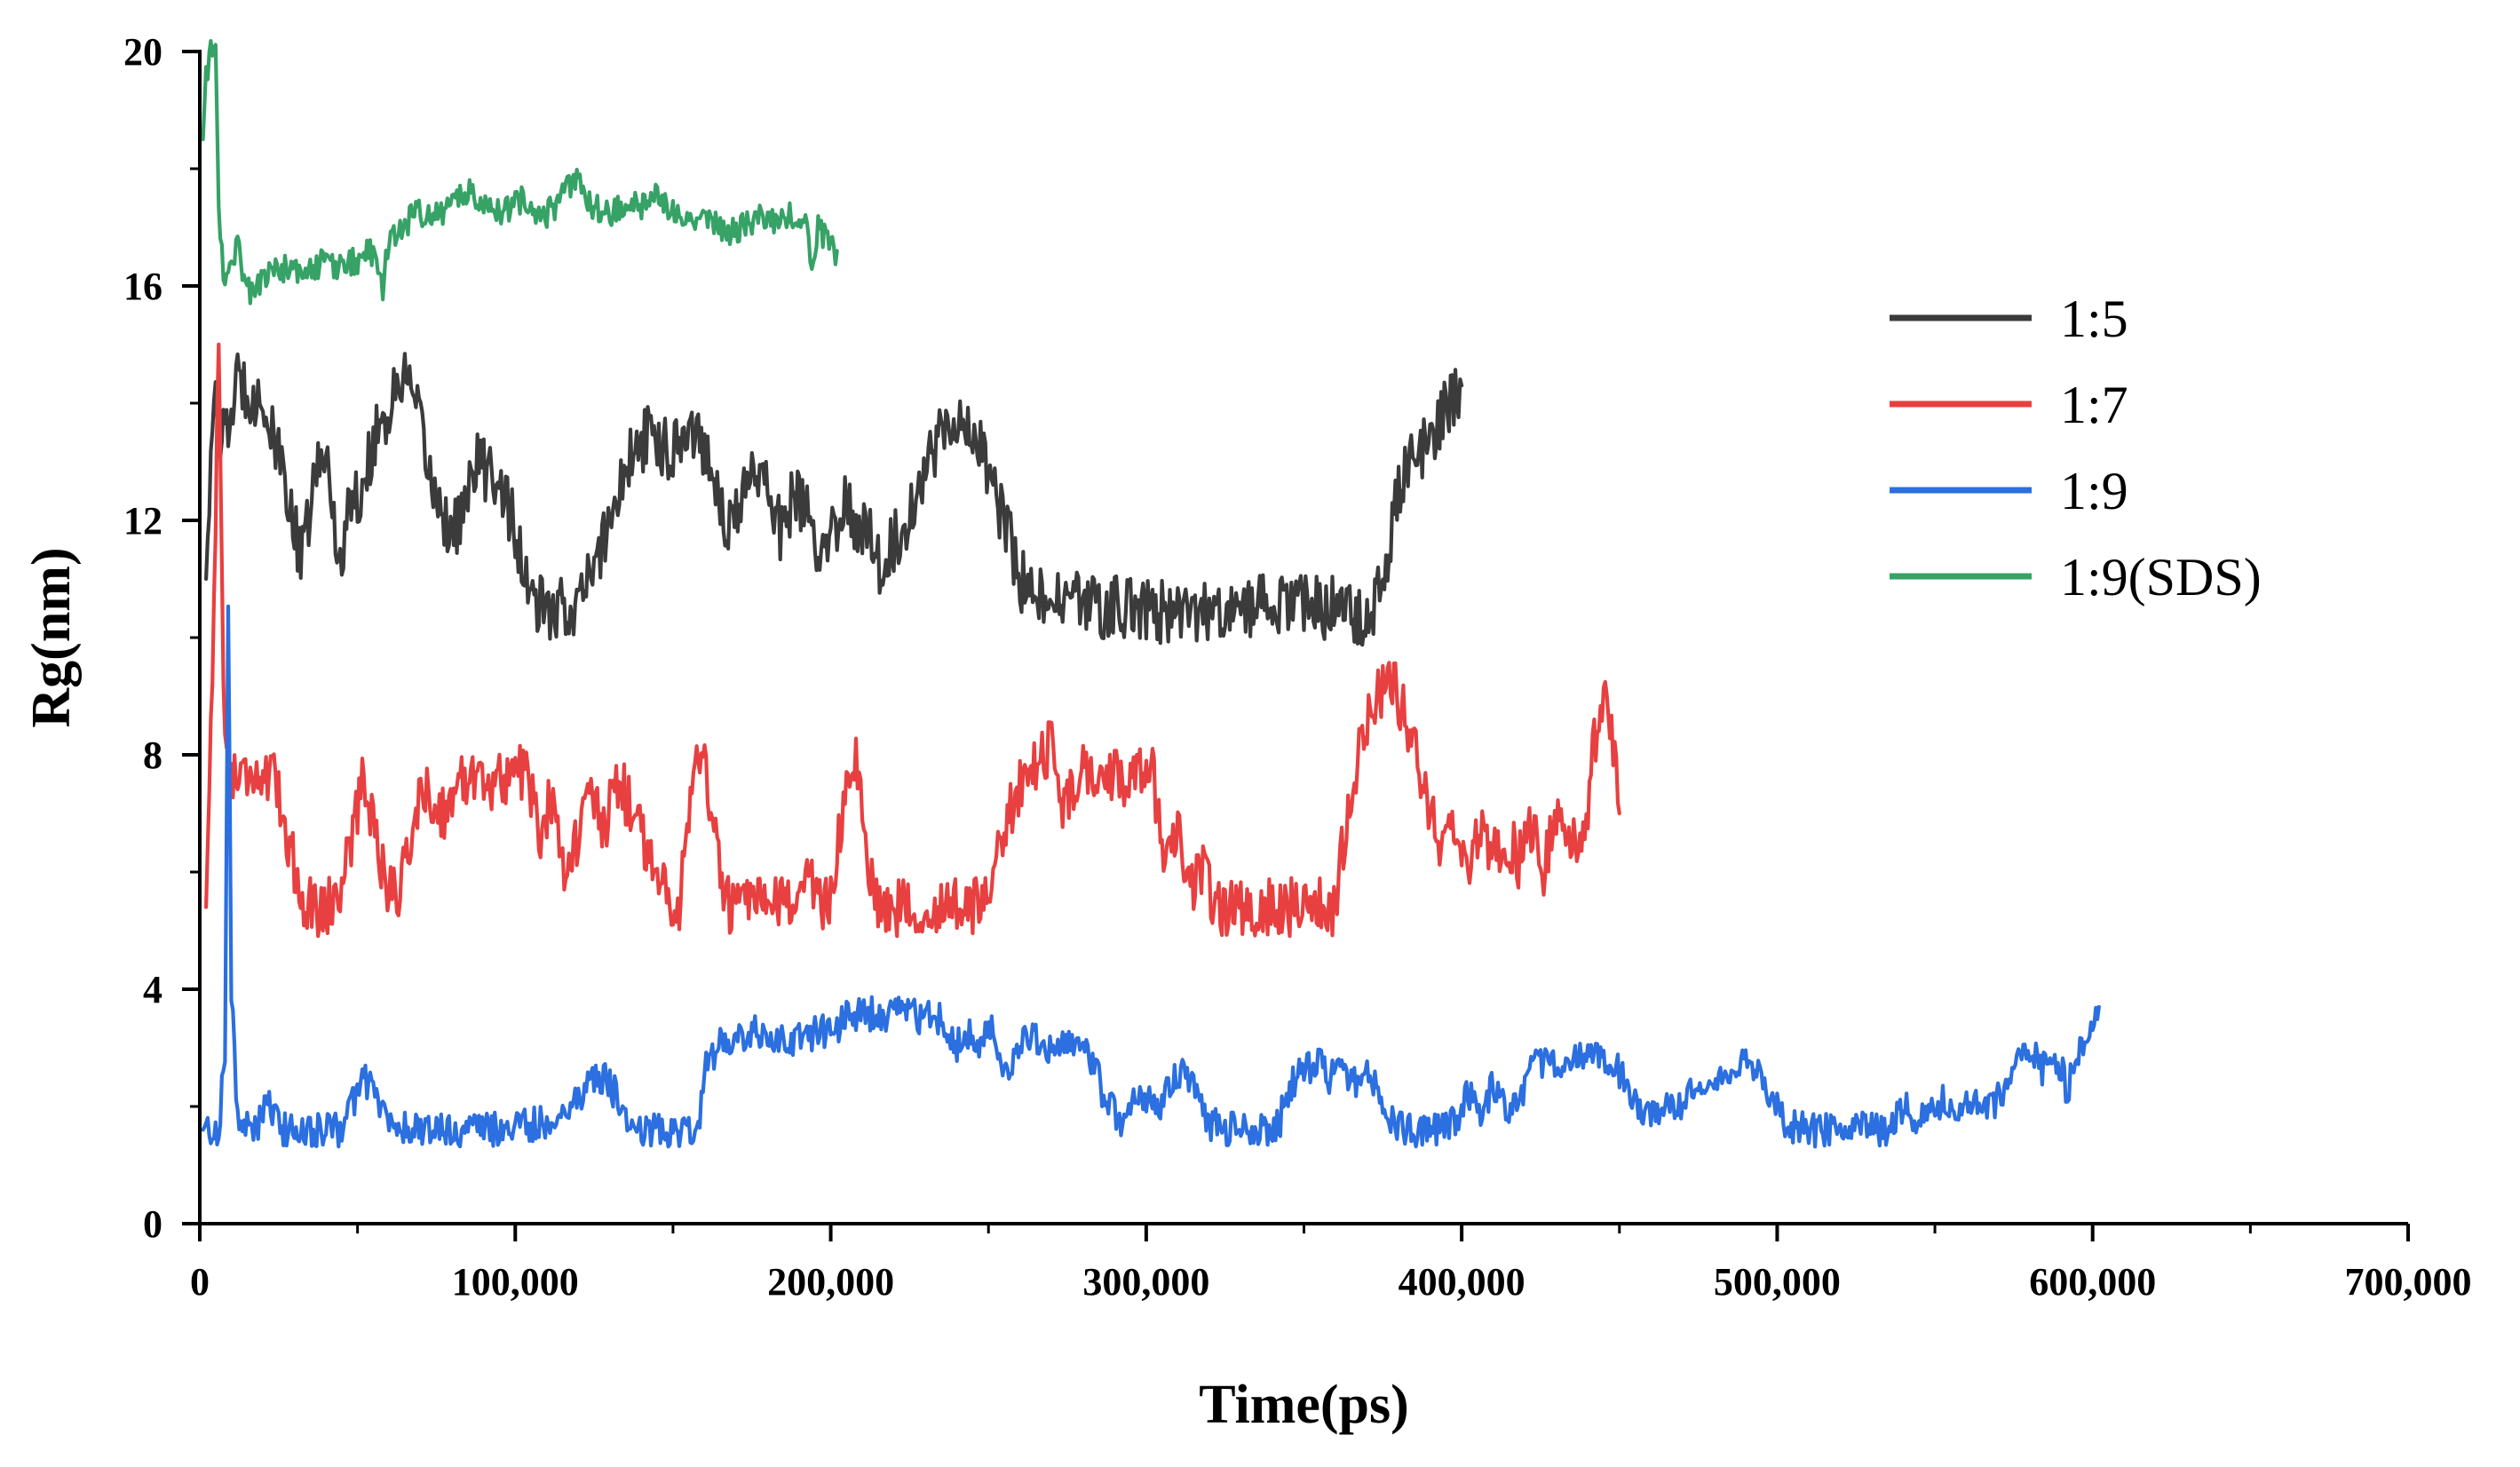 The image size is (2520, 1467). What do you see at coordinates (834, 500) in the screenshot?
I see `series-line-1:5` at bounding box center [834, 500].